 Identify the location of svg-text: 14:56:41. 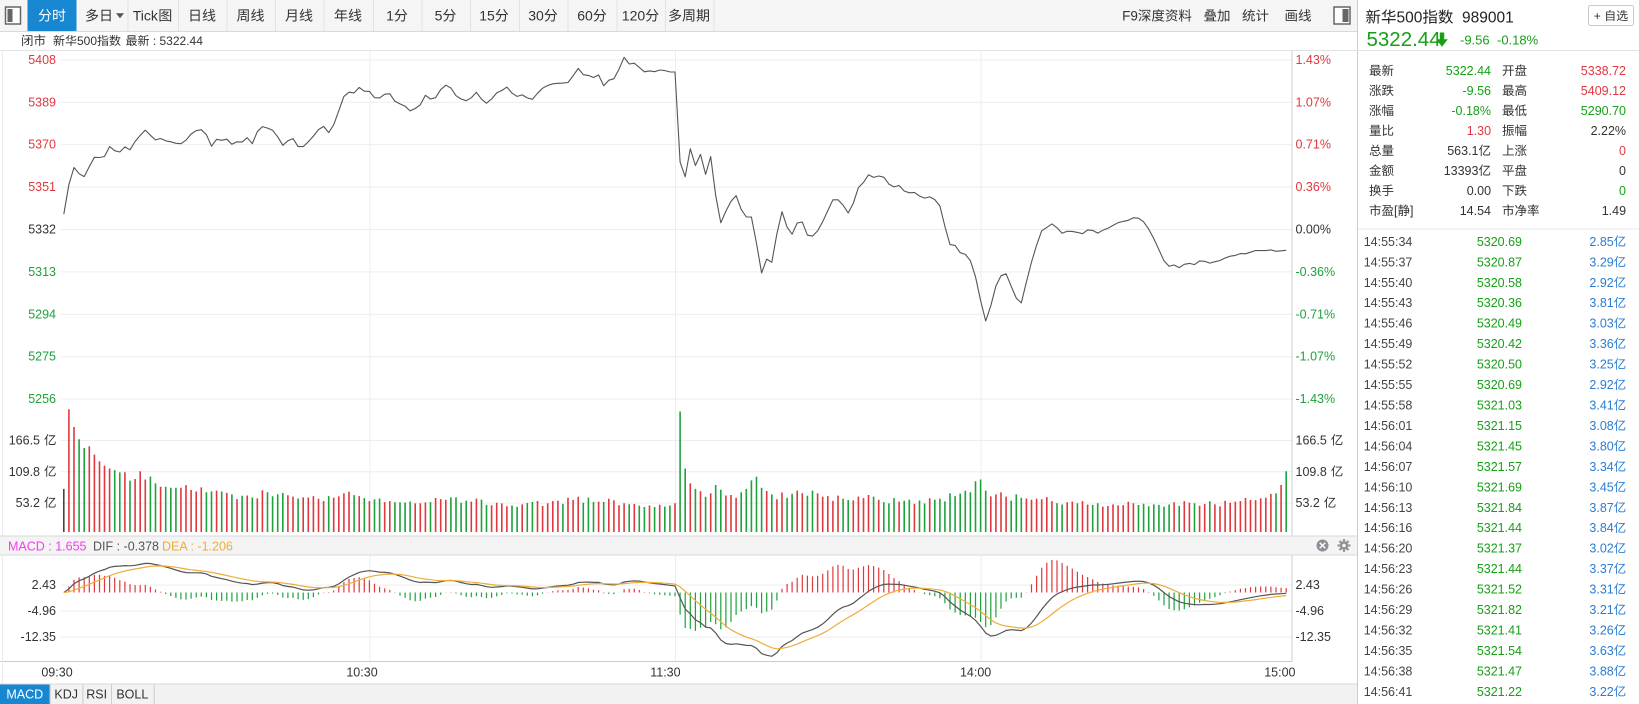
(1388, 692).